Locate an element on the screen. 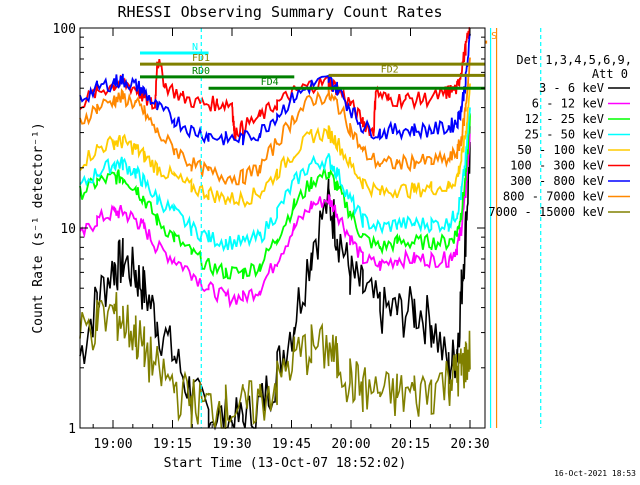  y-tick-label: 10 is located at coordinates (68, 229).